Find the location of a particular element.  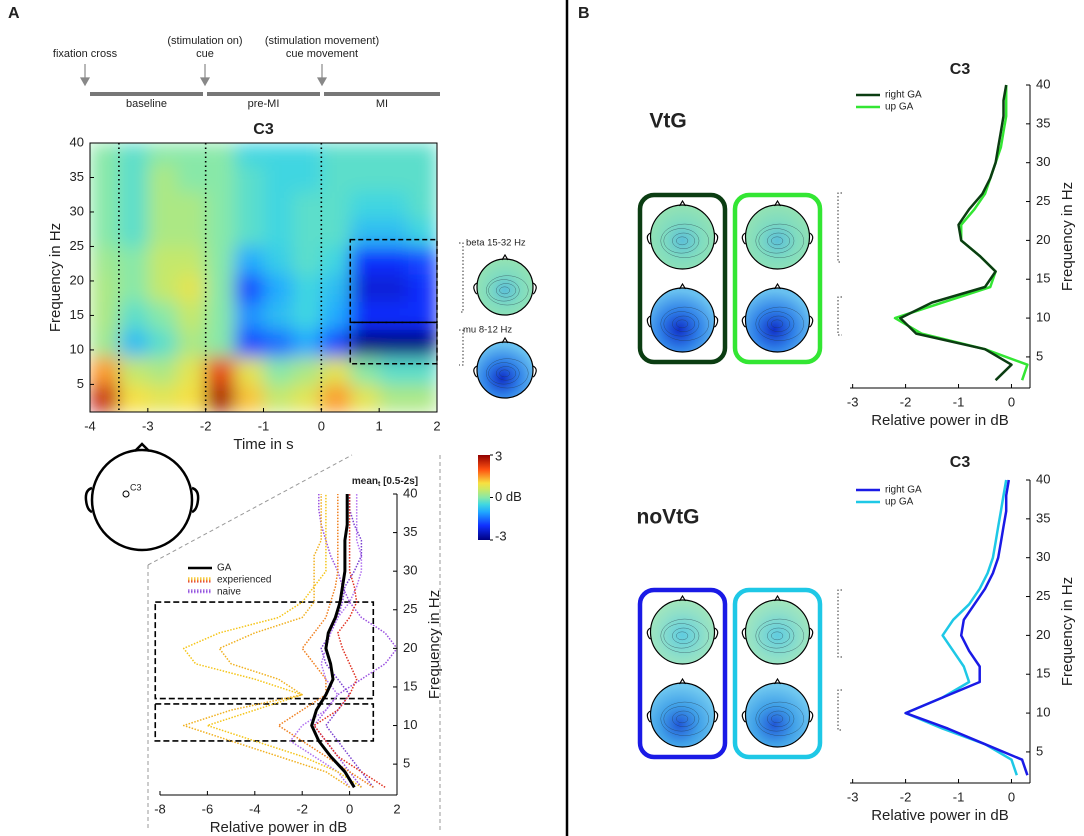

x-tick-label: 0 is located at coordinates (349, 808).